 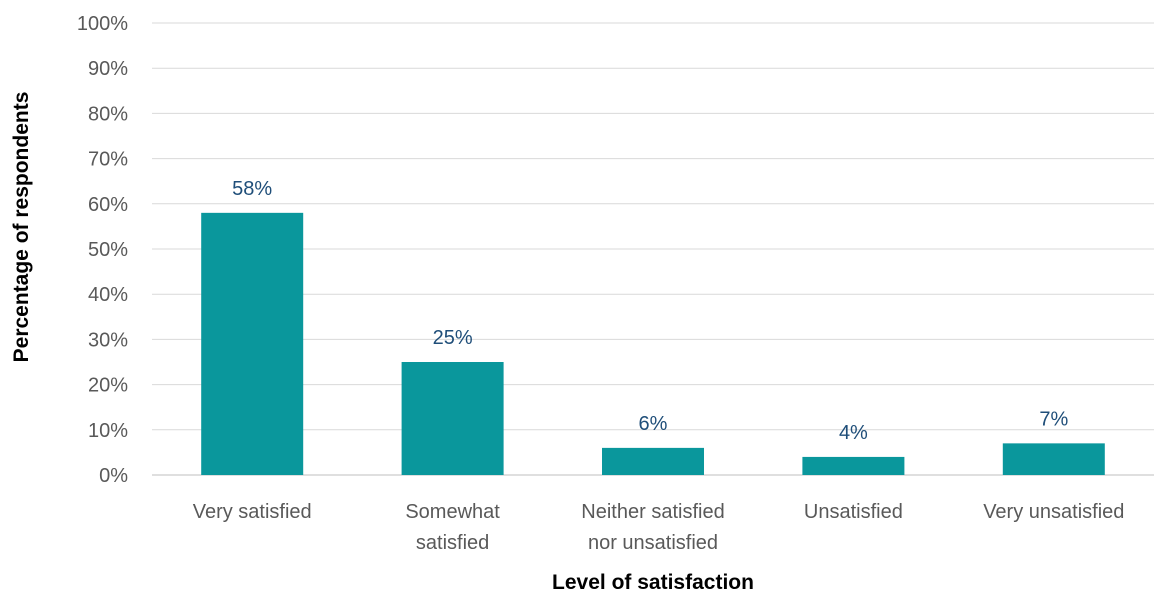 I want to click on y-axis-title: Percentage of respondents, so click(x=21, y=227).